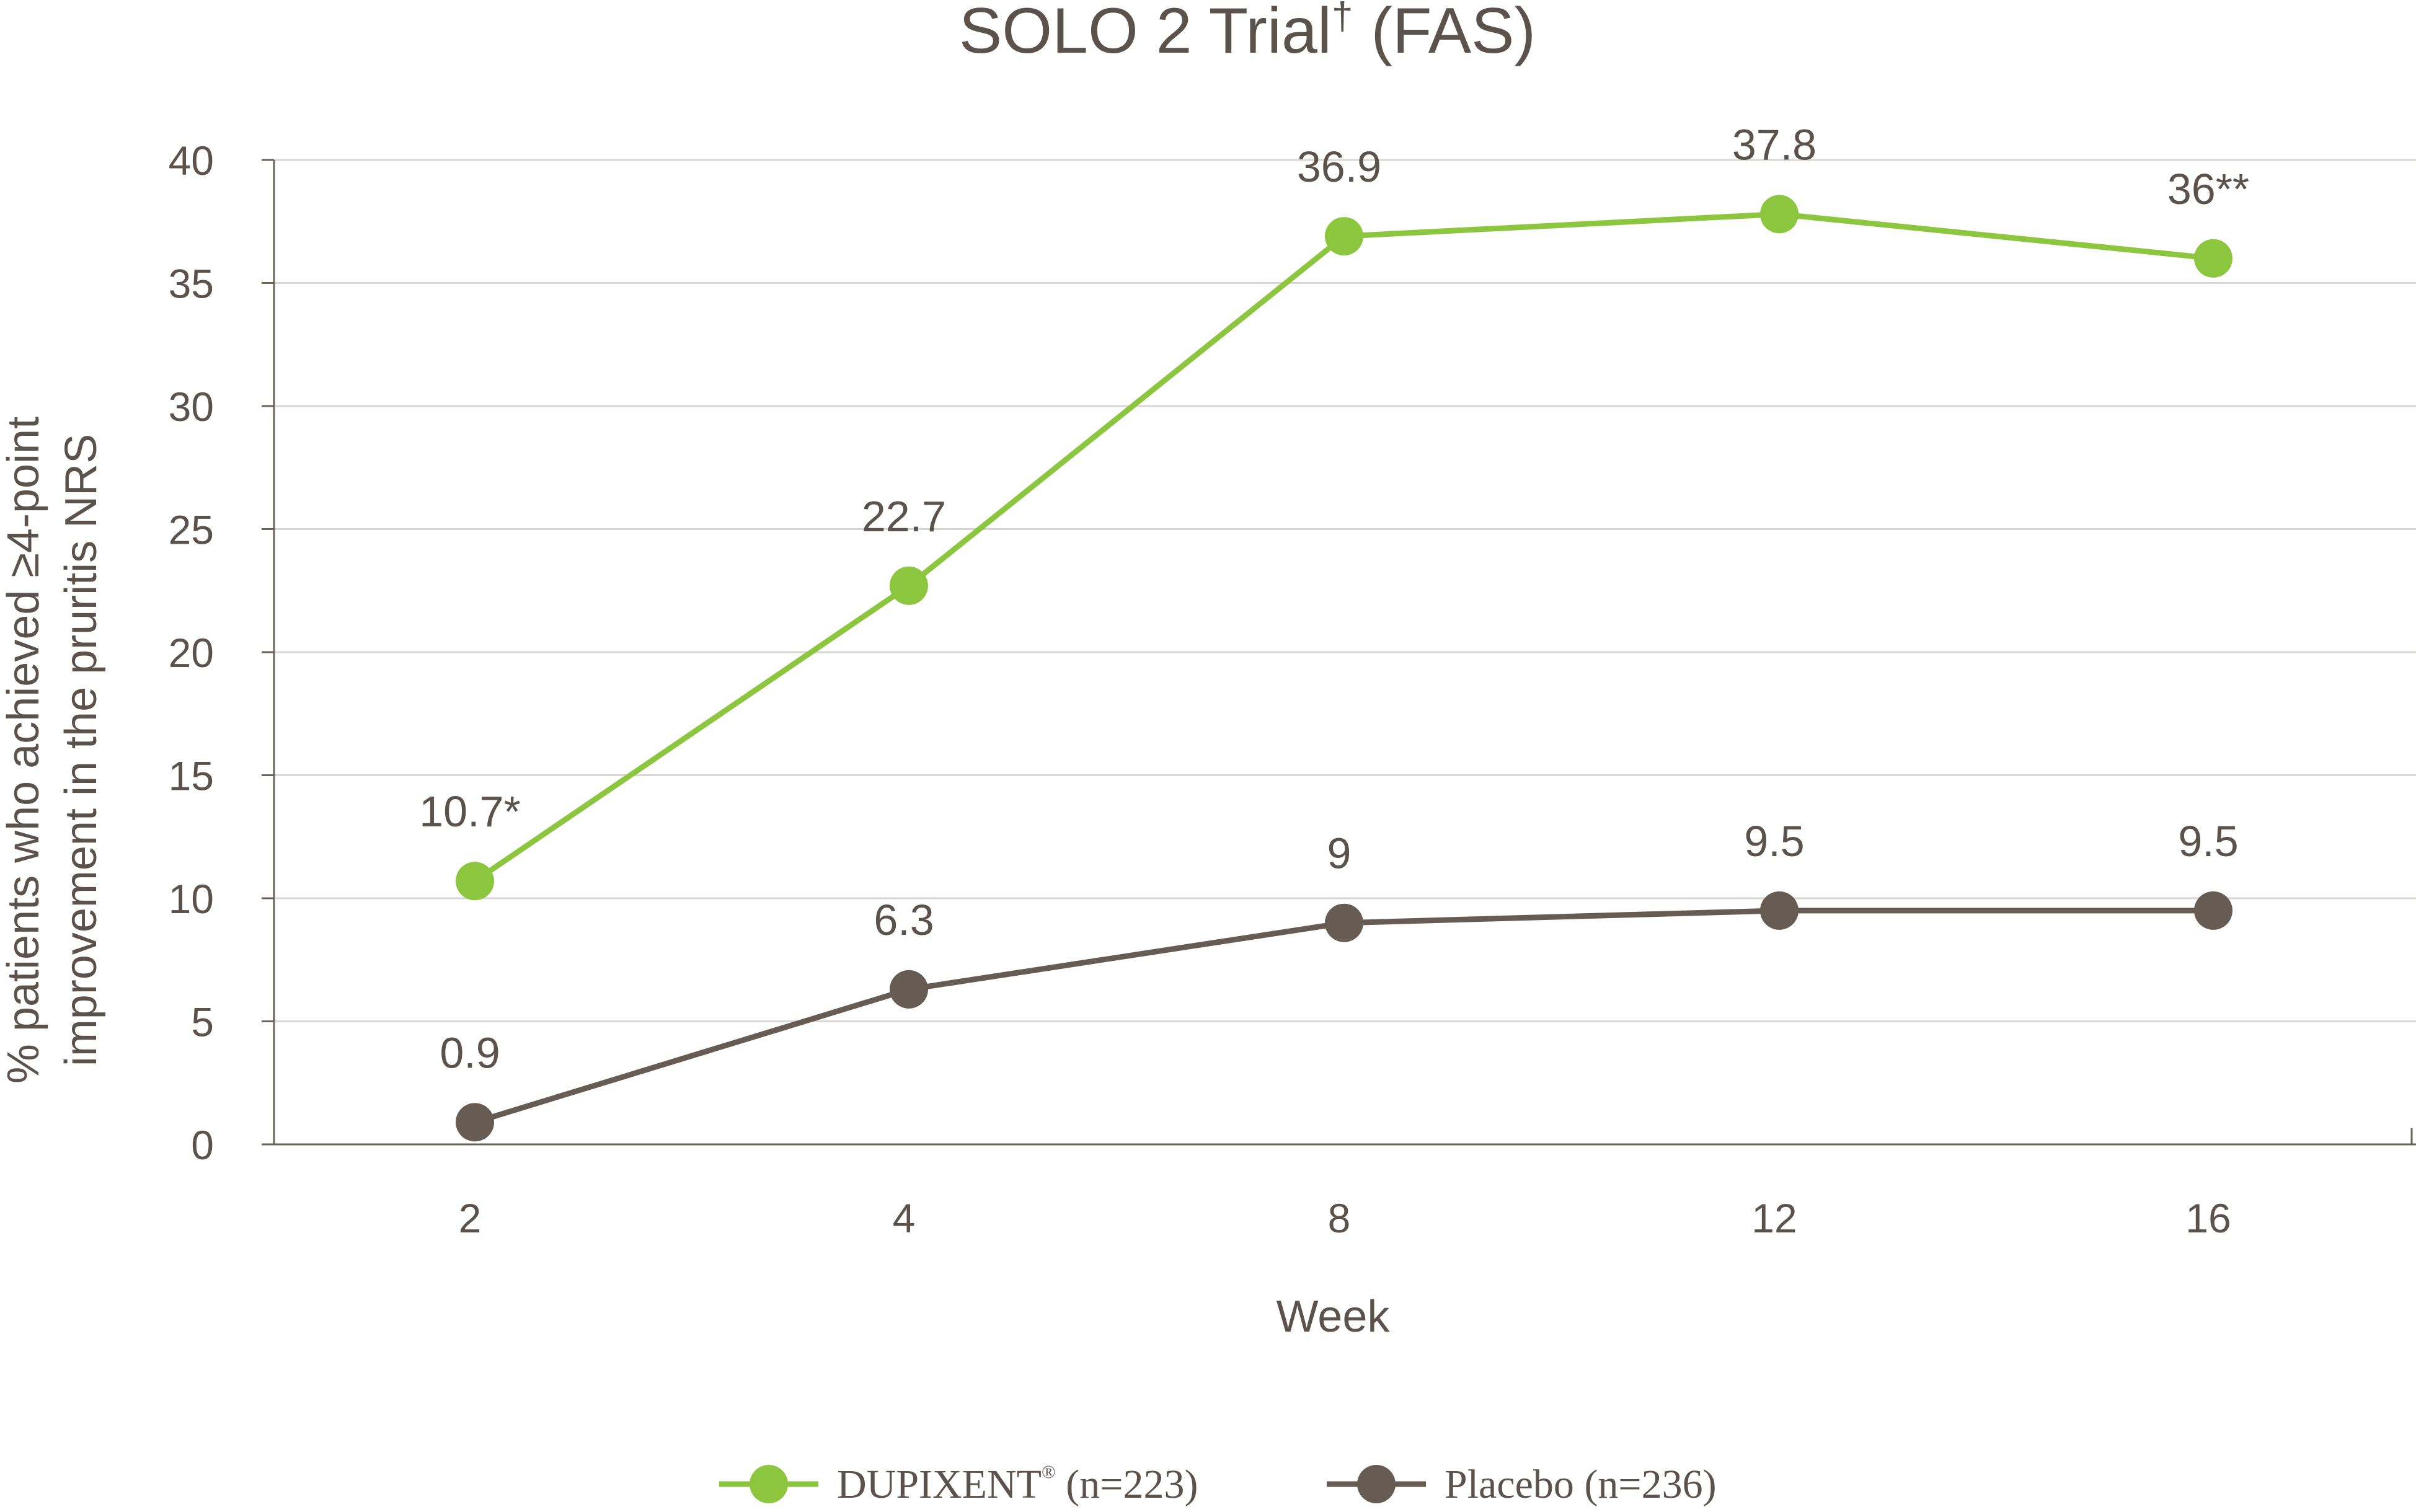 This screenshot has width=2416, height=1512. What do you see at coordinates (470, 1052) in the screenshot?
I see `data-label-placebo: 0.9` at bounding box center [470, 1052].